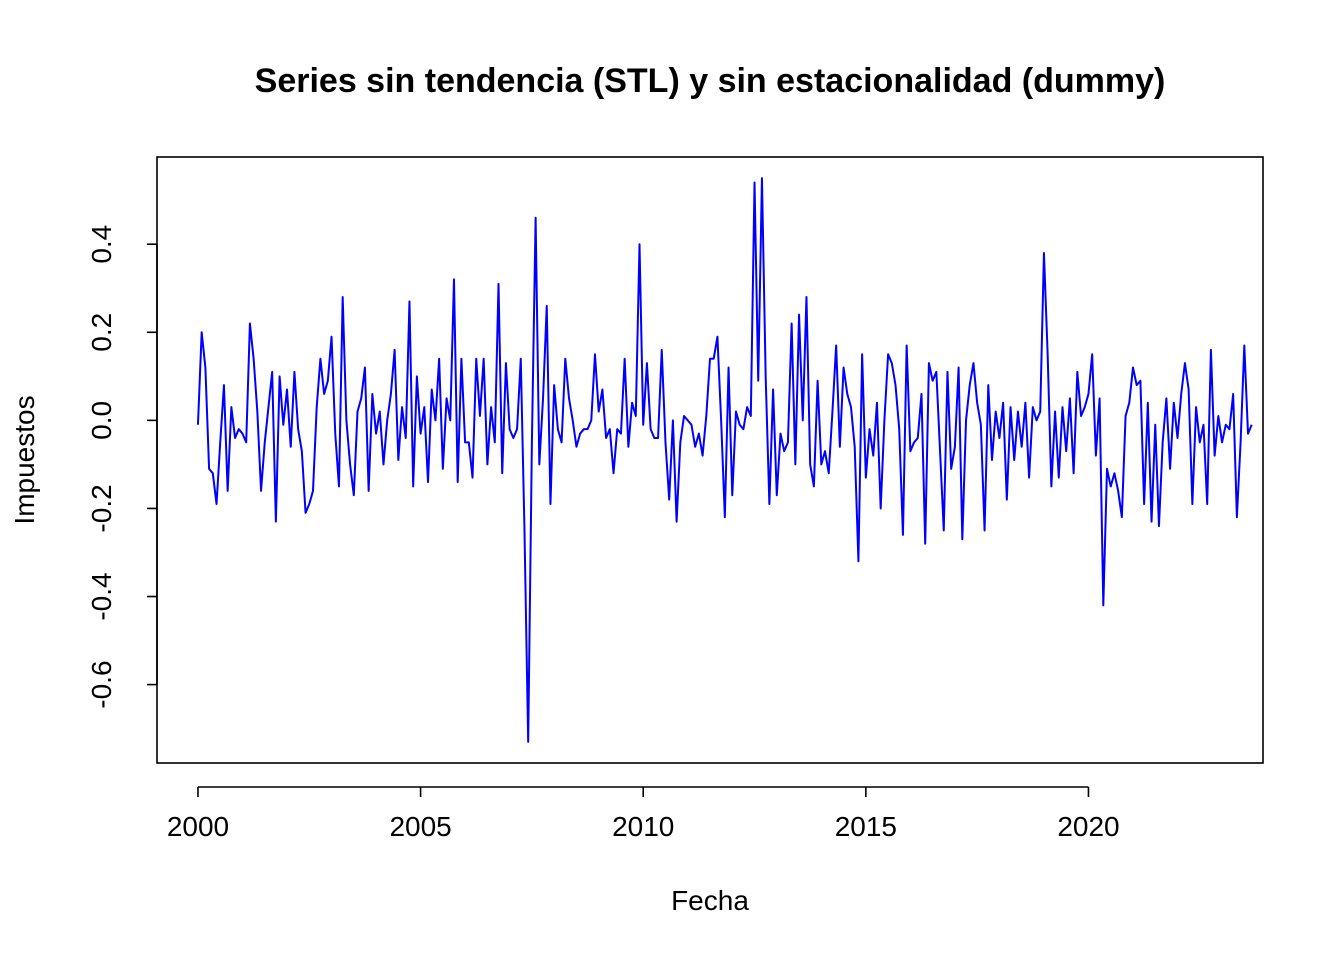 The image size is (1344, 960). Describe the element at coordinates (101, 596) in the screenshot. I see `y-tick-label: -0.4` at that location.